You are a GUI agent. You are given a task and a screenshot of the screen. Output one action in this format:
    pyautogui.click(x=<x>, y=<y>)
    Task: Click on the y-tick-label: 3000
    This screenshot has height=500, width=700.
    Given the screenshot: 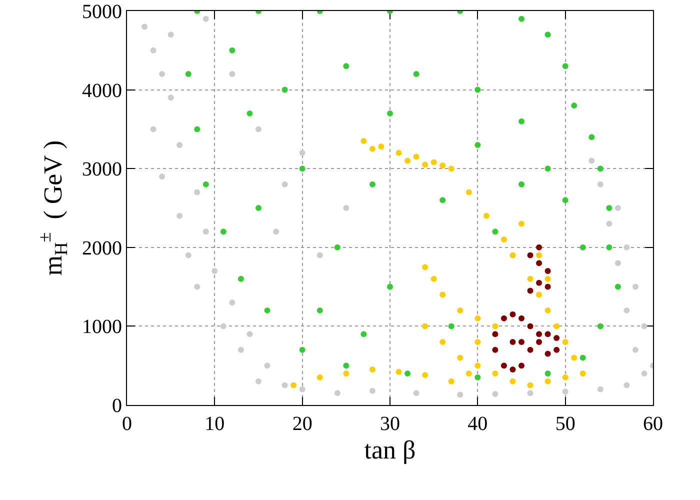 What is the action you would take?
    pyautogui.click(x=102, y=169)
    